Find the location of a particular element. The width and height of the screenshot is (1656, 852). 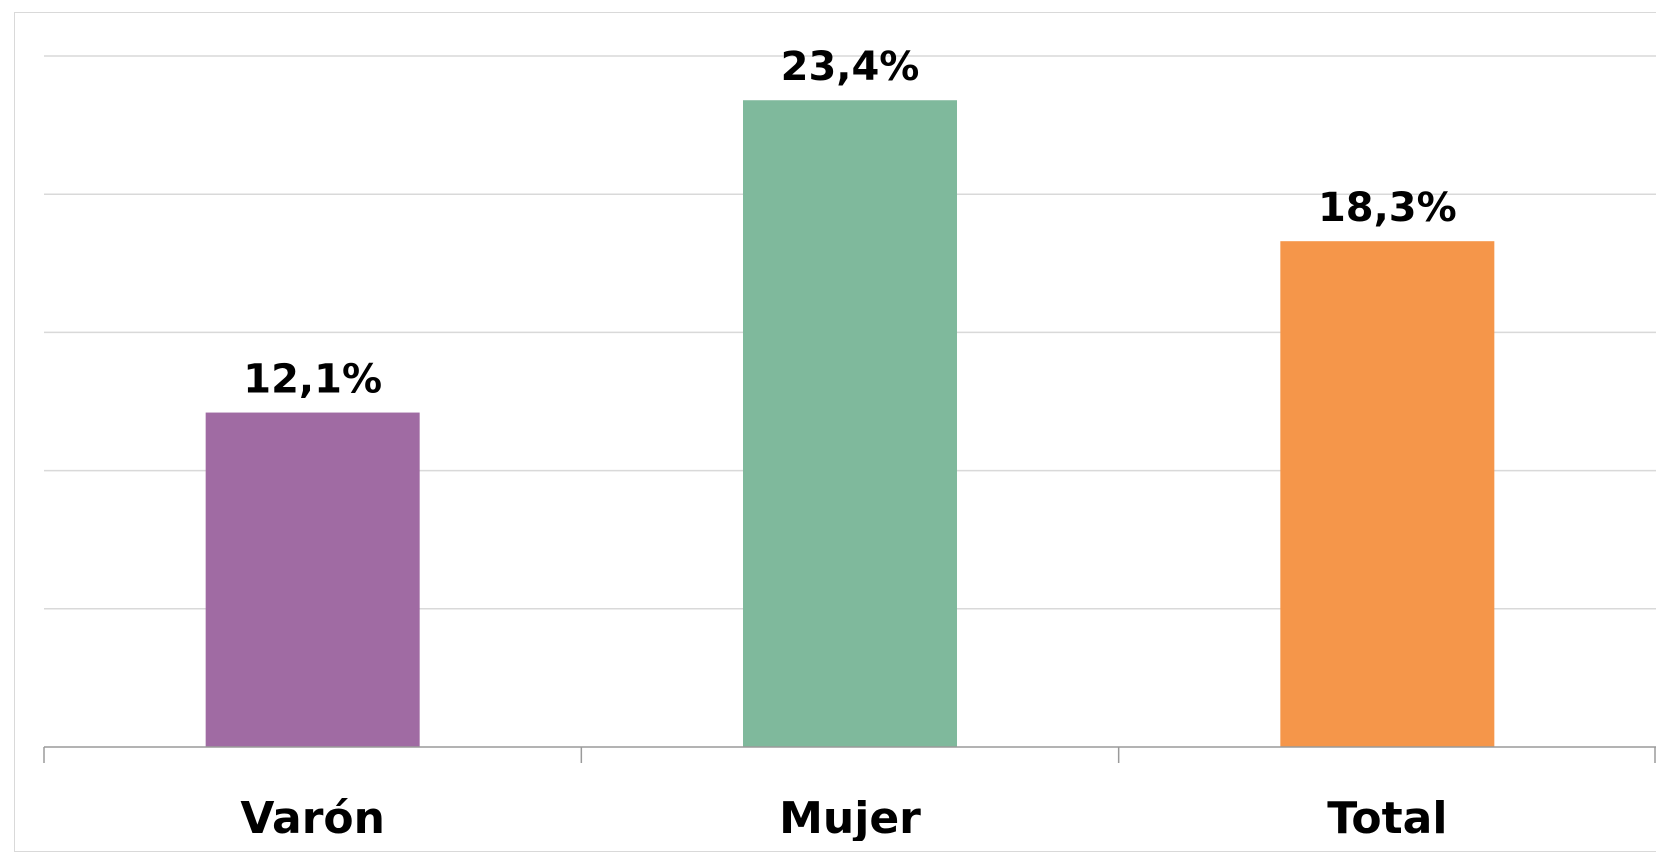

category-label-0: Varón is located at coordinates (312, 817).